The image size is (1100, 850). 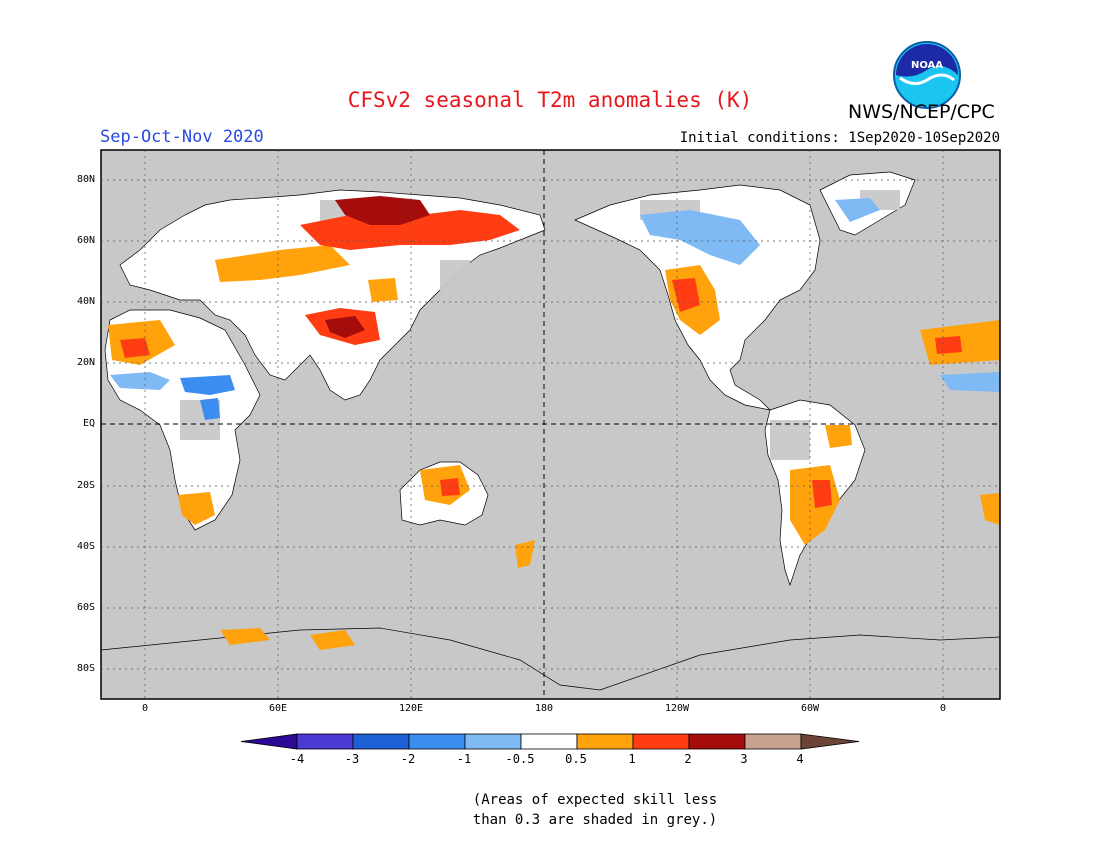 What do you see at coordinates (85, 362) in the screenshot?
I see `lat-label-20n: 20N` at bounding box center [85, 362].